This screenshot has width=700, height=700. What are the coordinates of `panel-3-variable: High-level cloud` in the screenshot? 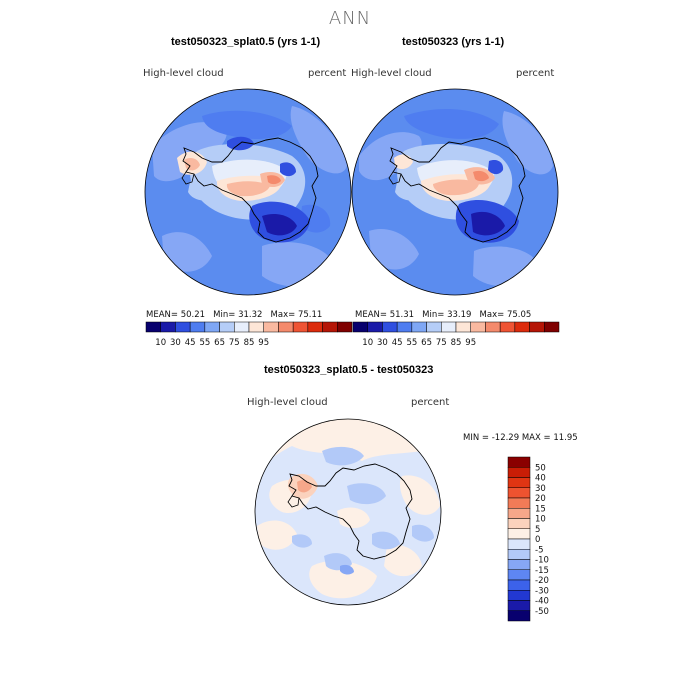 It's located at (287, 402).